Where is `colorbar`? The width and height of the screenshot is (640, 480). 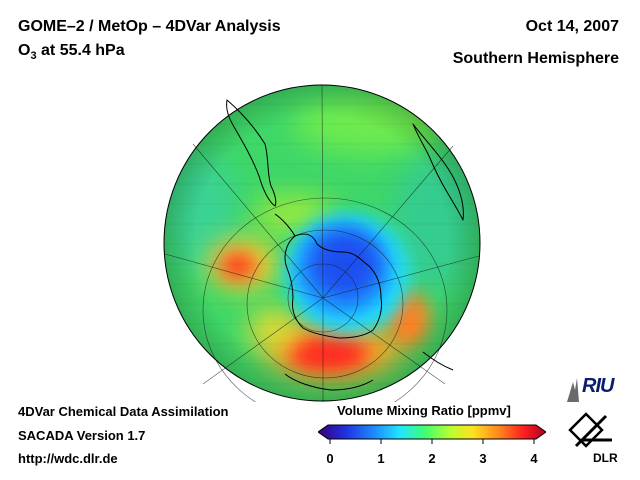 colorbar is located at coordinates (432, 434).